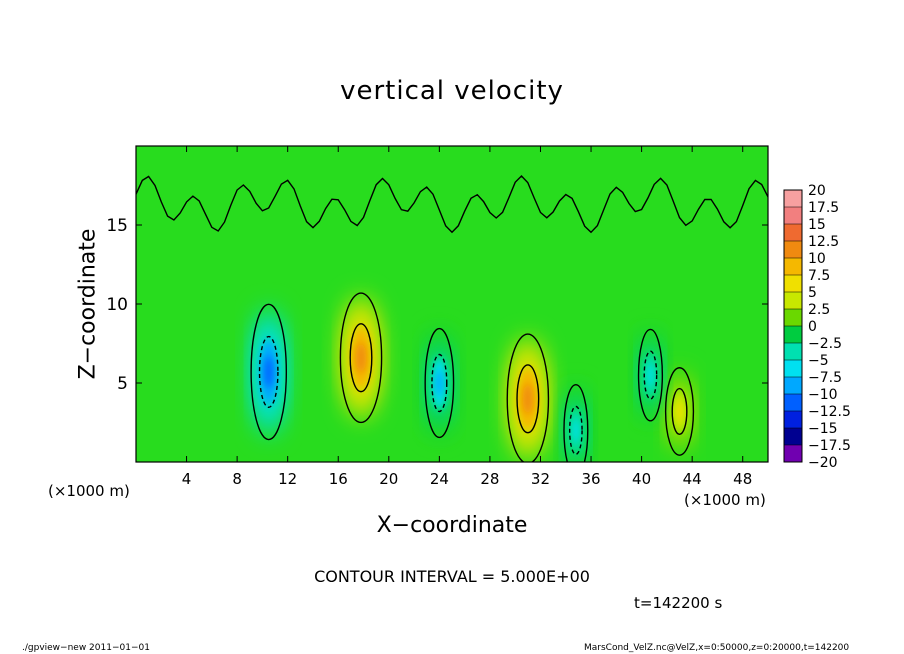  What do you see at coordinates (819, 276) in the screenshot?
I see `colorbar-label-5: 7.5` at bounding box center [819, 276].